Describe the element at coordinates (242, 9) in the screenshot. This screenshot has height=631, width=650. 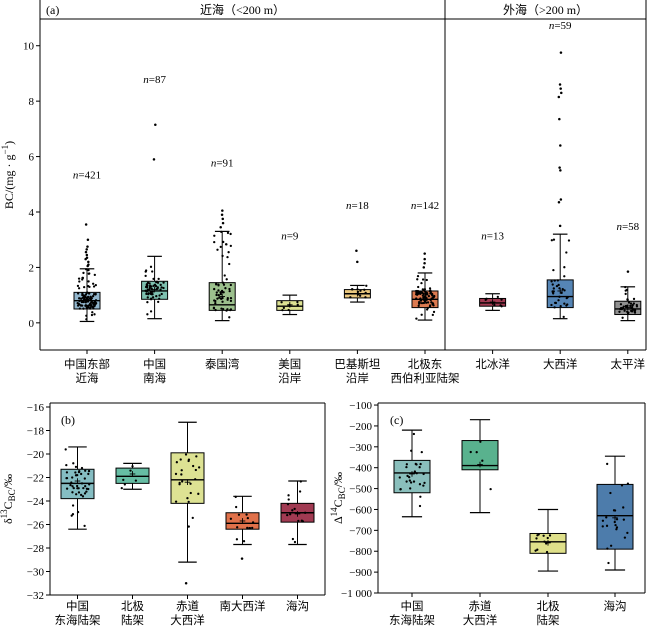
I see `section-label: 近海（<200 m）` at that location.